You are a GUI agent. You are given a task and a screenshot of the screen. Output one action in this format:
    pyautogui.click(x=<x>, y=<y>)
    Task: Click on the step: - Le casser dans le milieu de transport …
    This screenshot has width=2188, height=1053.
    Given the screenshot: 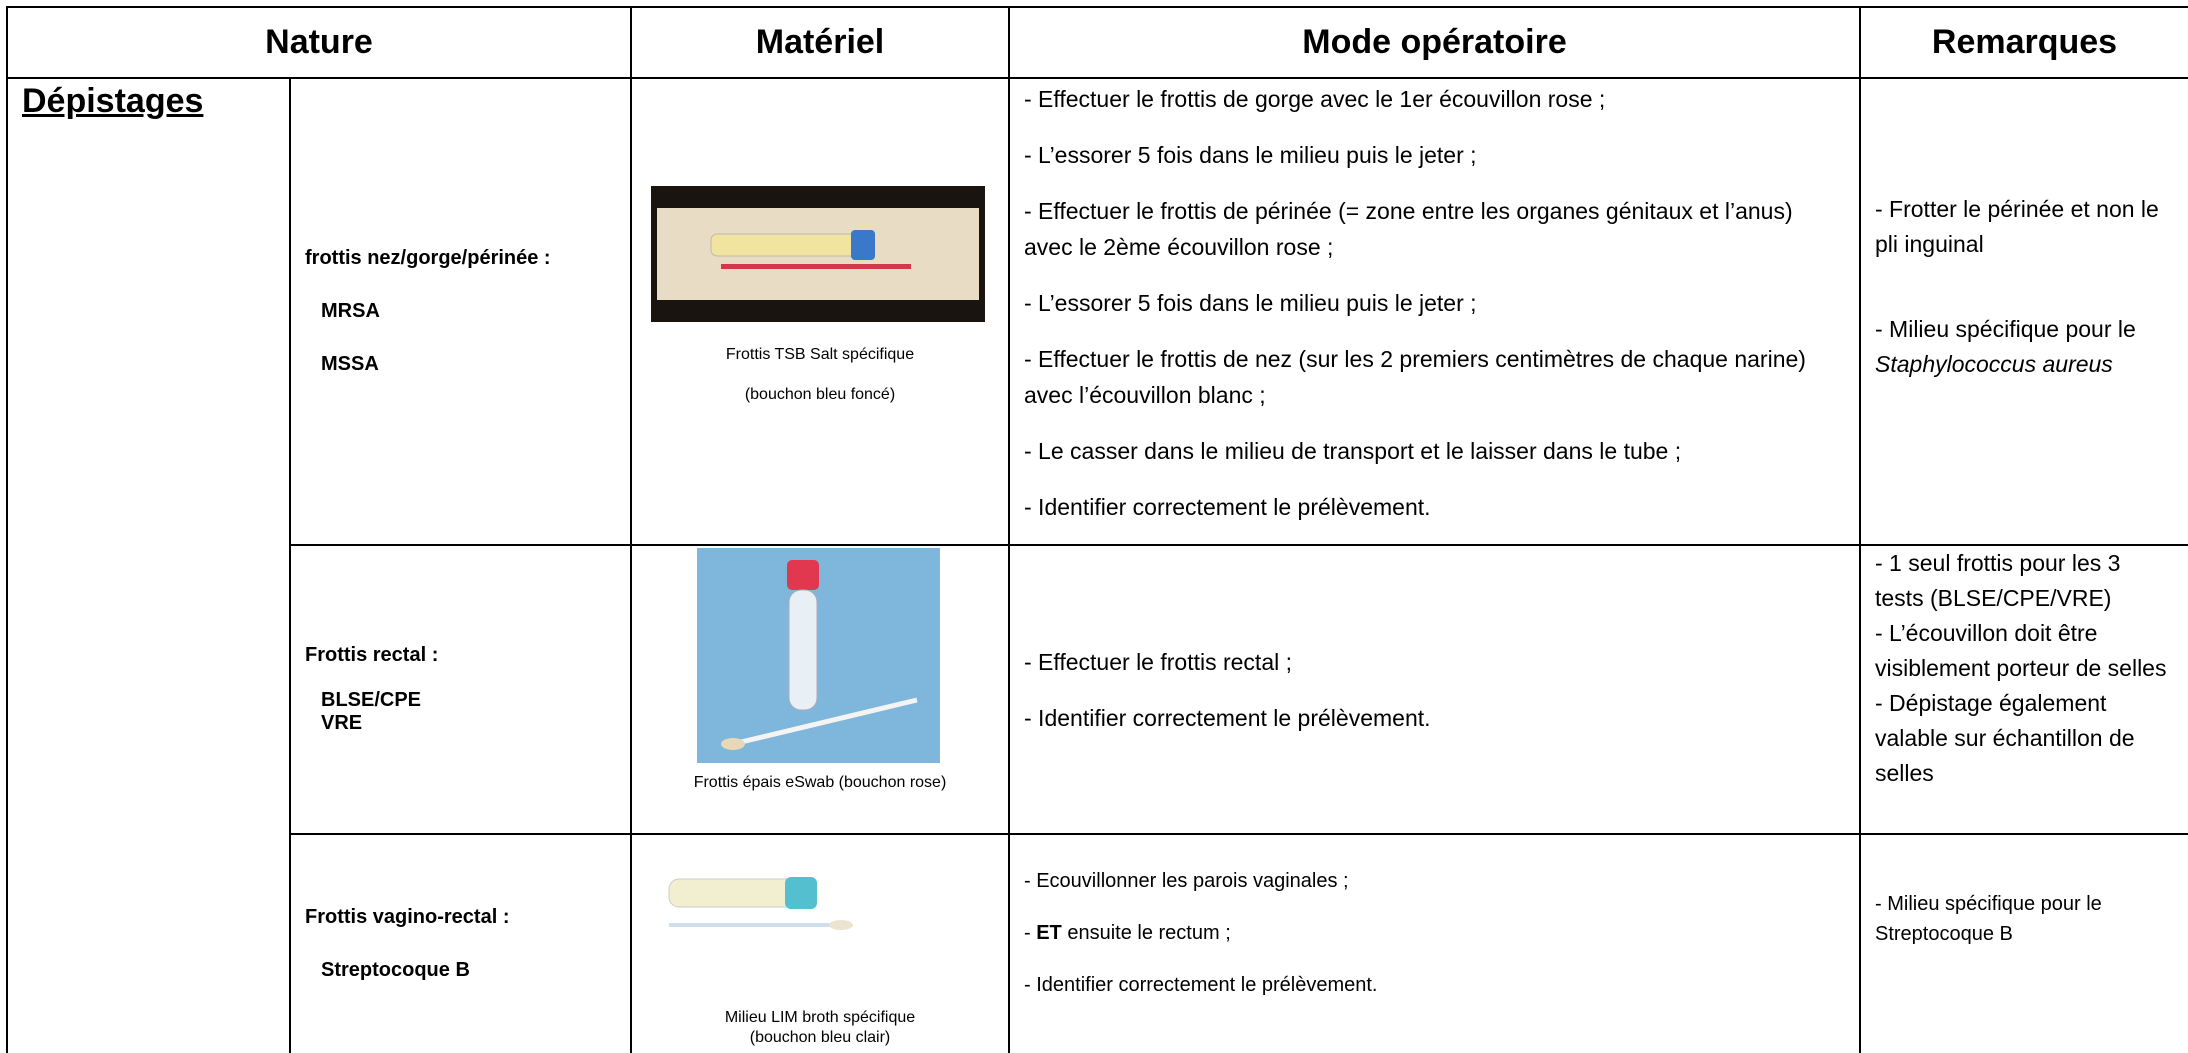 What is the action you would take?
    pyautogui.click(x=1353, y=451)
    